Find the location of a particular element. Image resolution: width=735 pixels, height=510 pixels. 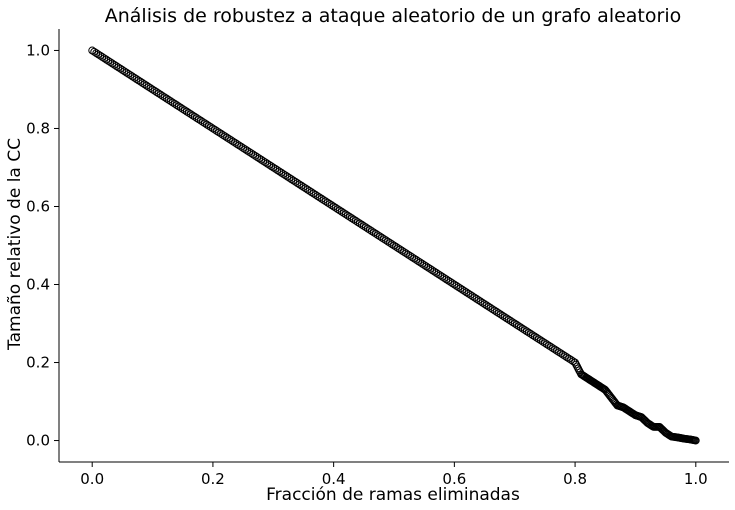

y-tick-label: 0.8 is located at coordinates (38, 128).